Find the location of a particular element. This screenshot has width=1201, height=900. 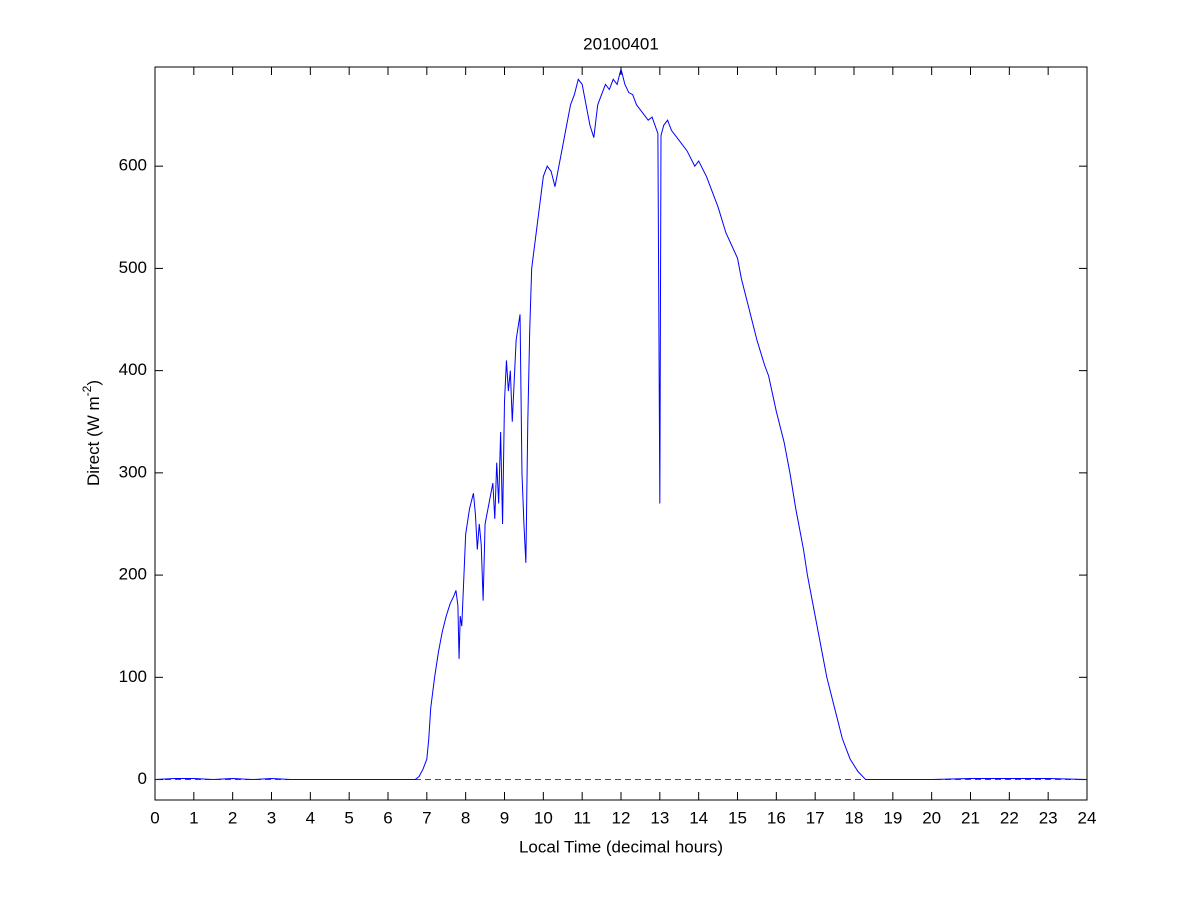

x-tick-label: 22 is located at coordinates (1009, 817).